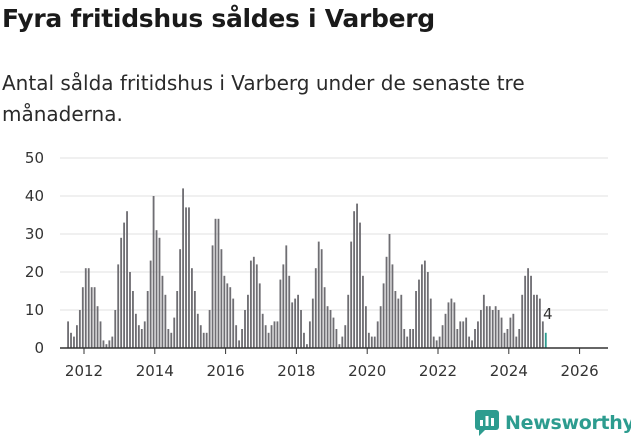 The width and height of the screenshot is (631, 439). Describe the element at coordinates (34, 234) in the screenshot. I see `y-tick-label: 30` at that location.